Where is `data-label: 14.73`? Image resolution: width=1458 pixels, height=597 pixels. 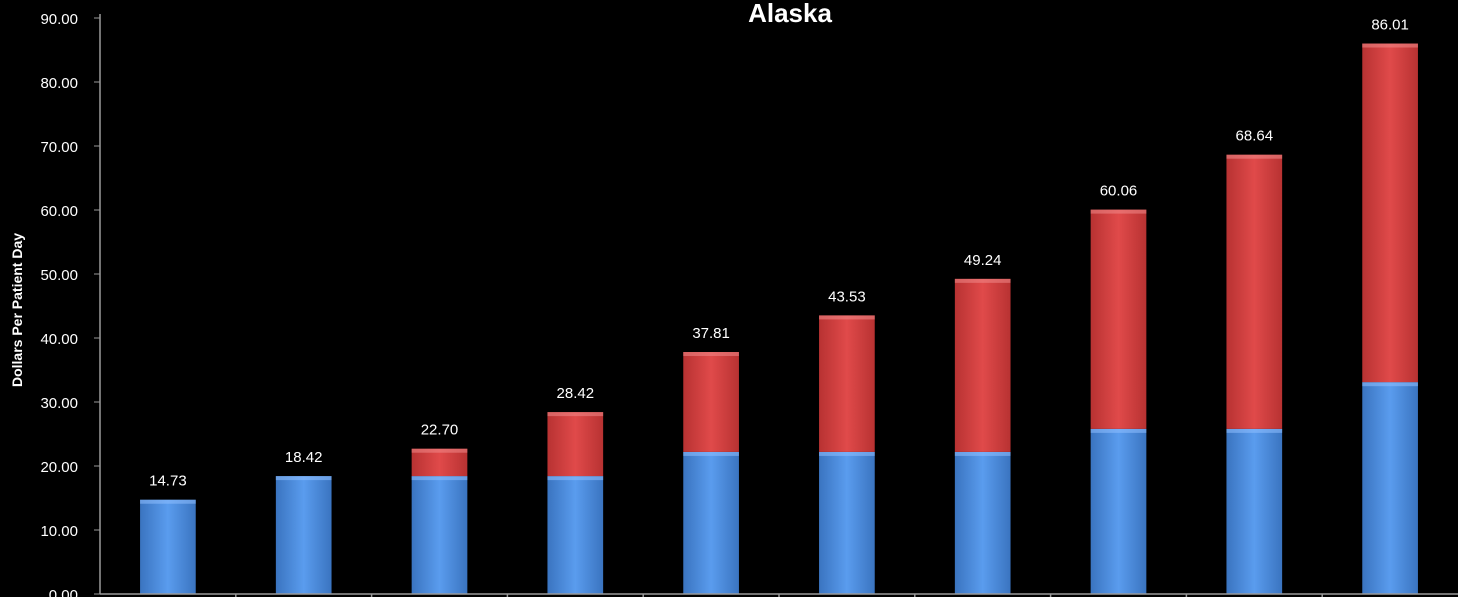 data-label: 14.73 is located at coordinates (168, 481).